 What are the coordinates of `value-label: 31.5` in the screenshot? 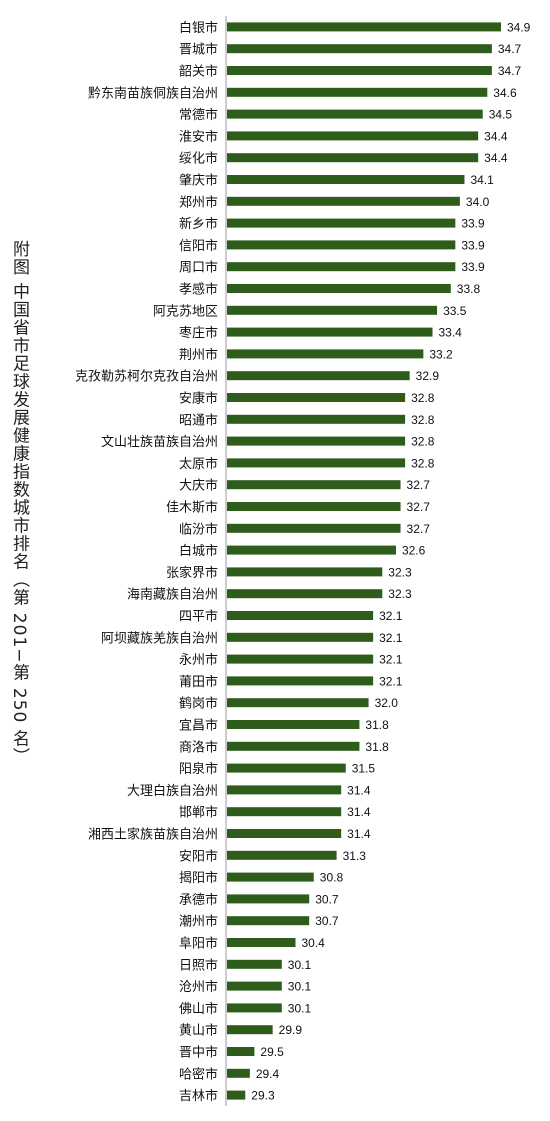 It's located at (364, 769).